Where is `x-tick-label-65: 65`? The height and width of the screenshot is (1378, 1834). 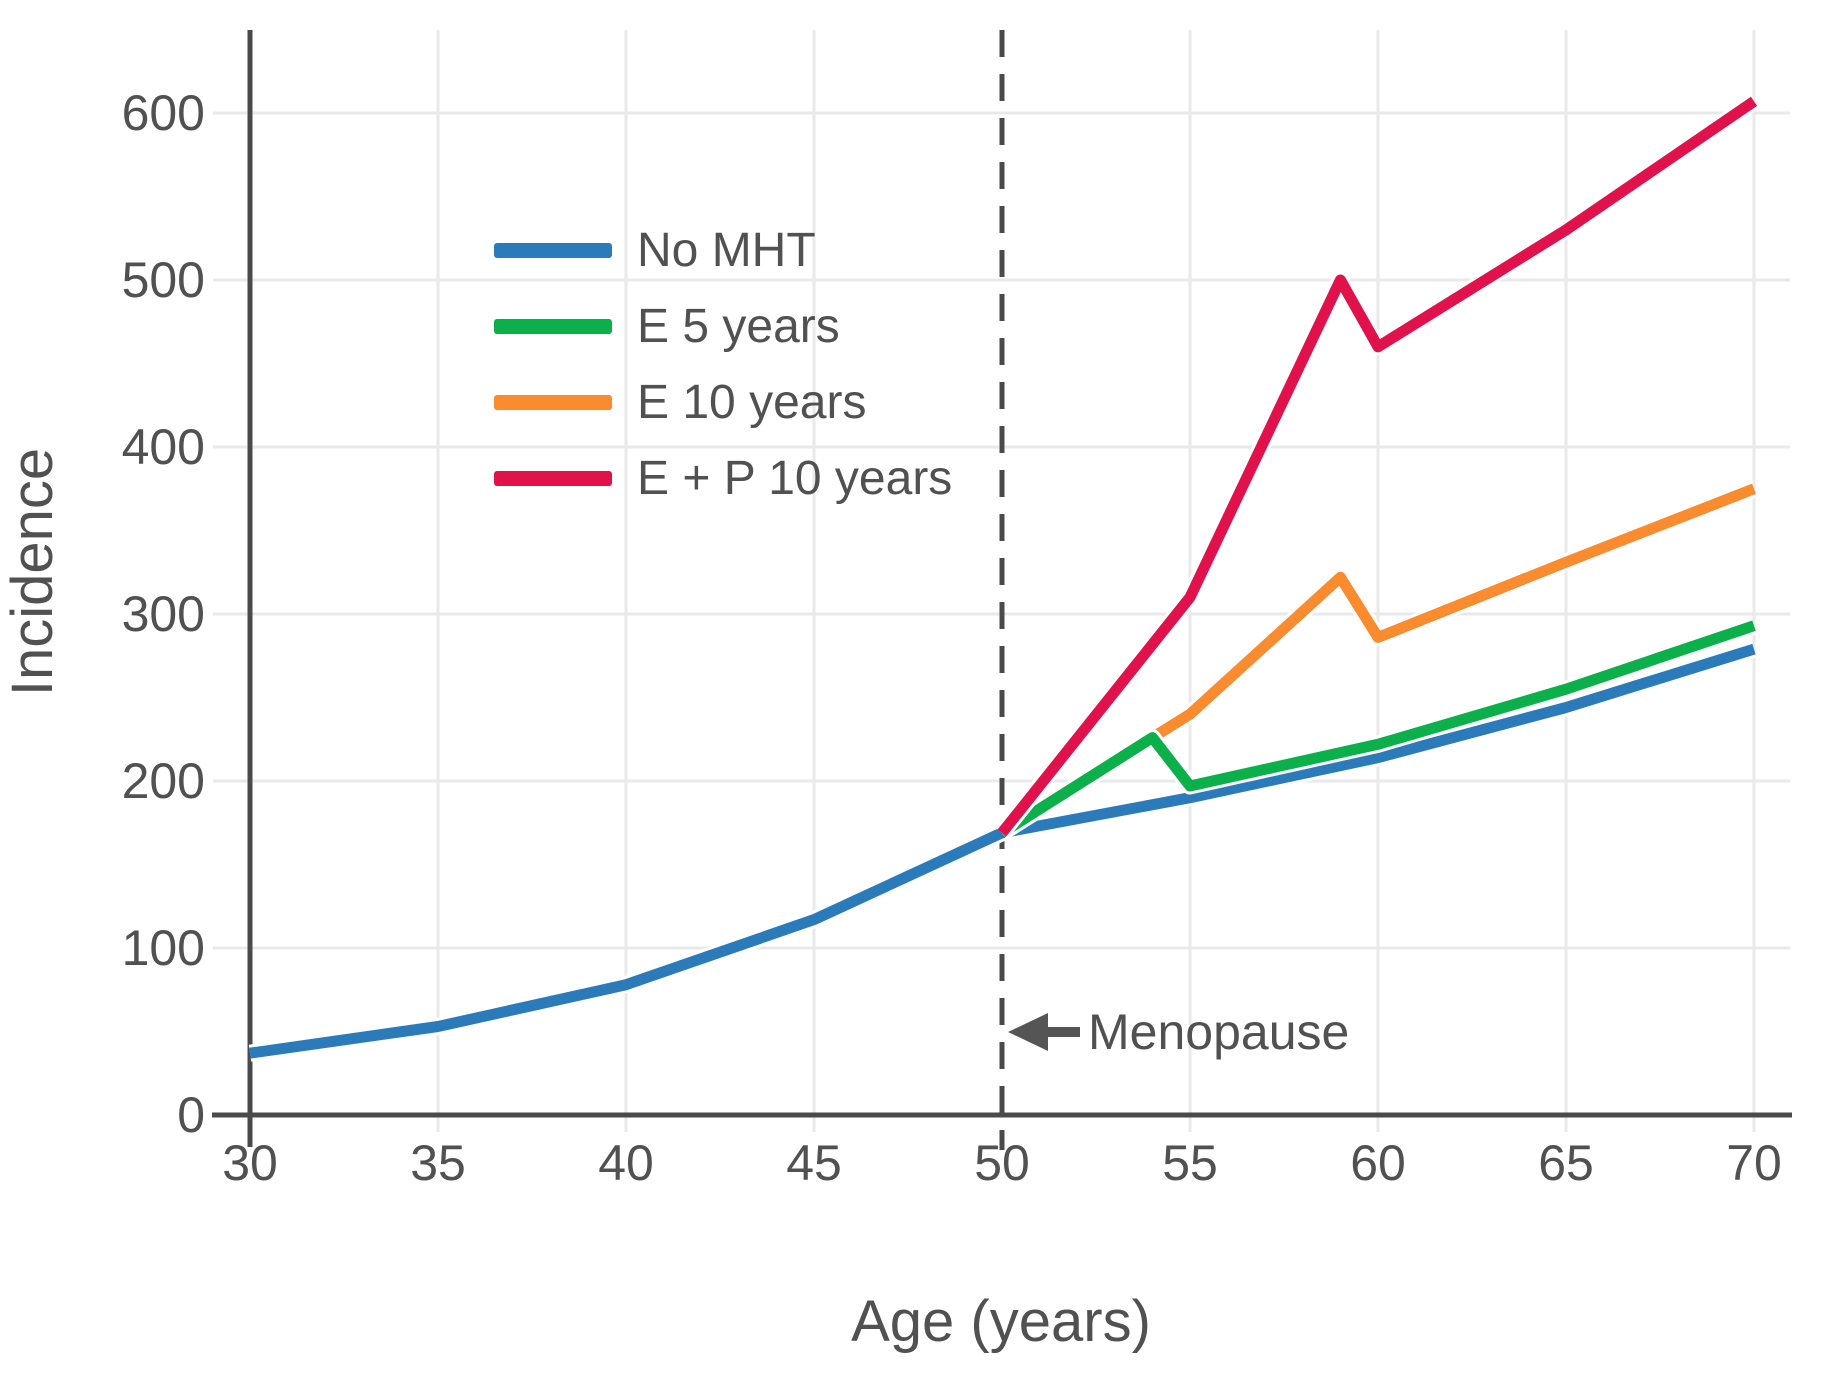 x-tick-label-65: 65 is located at coordinates (1566, 1163).